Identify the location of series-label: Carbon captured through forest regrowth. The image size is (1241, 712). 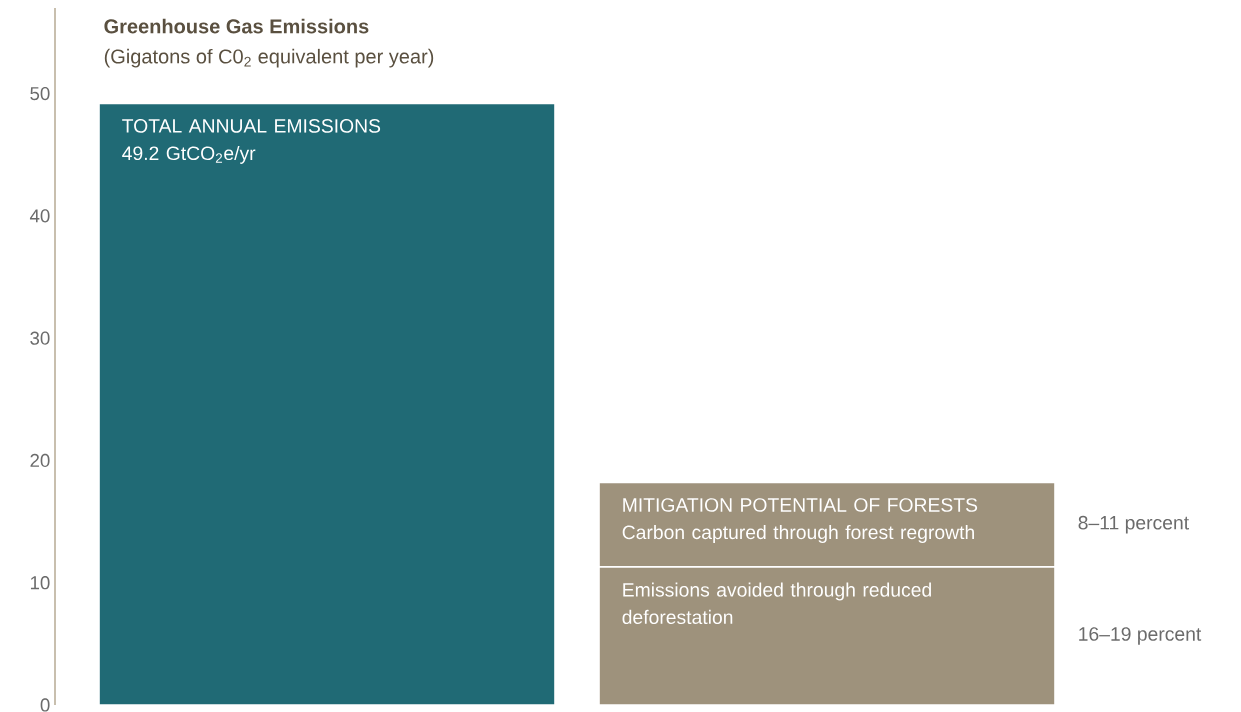
(798, 533).